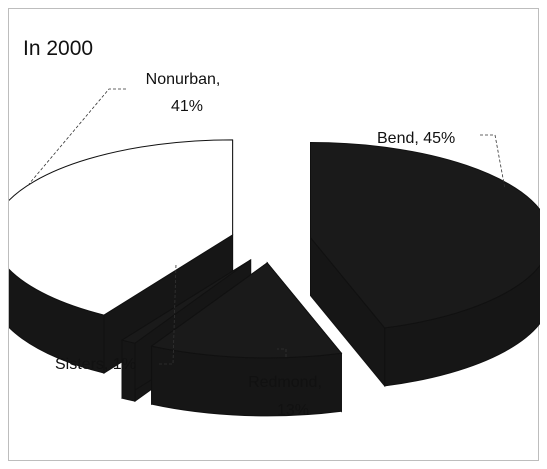 The height and width of the screenshot is (469, 547). I want to click on leader-nonurban, so click(77, 136).